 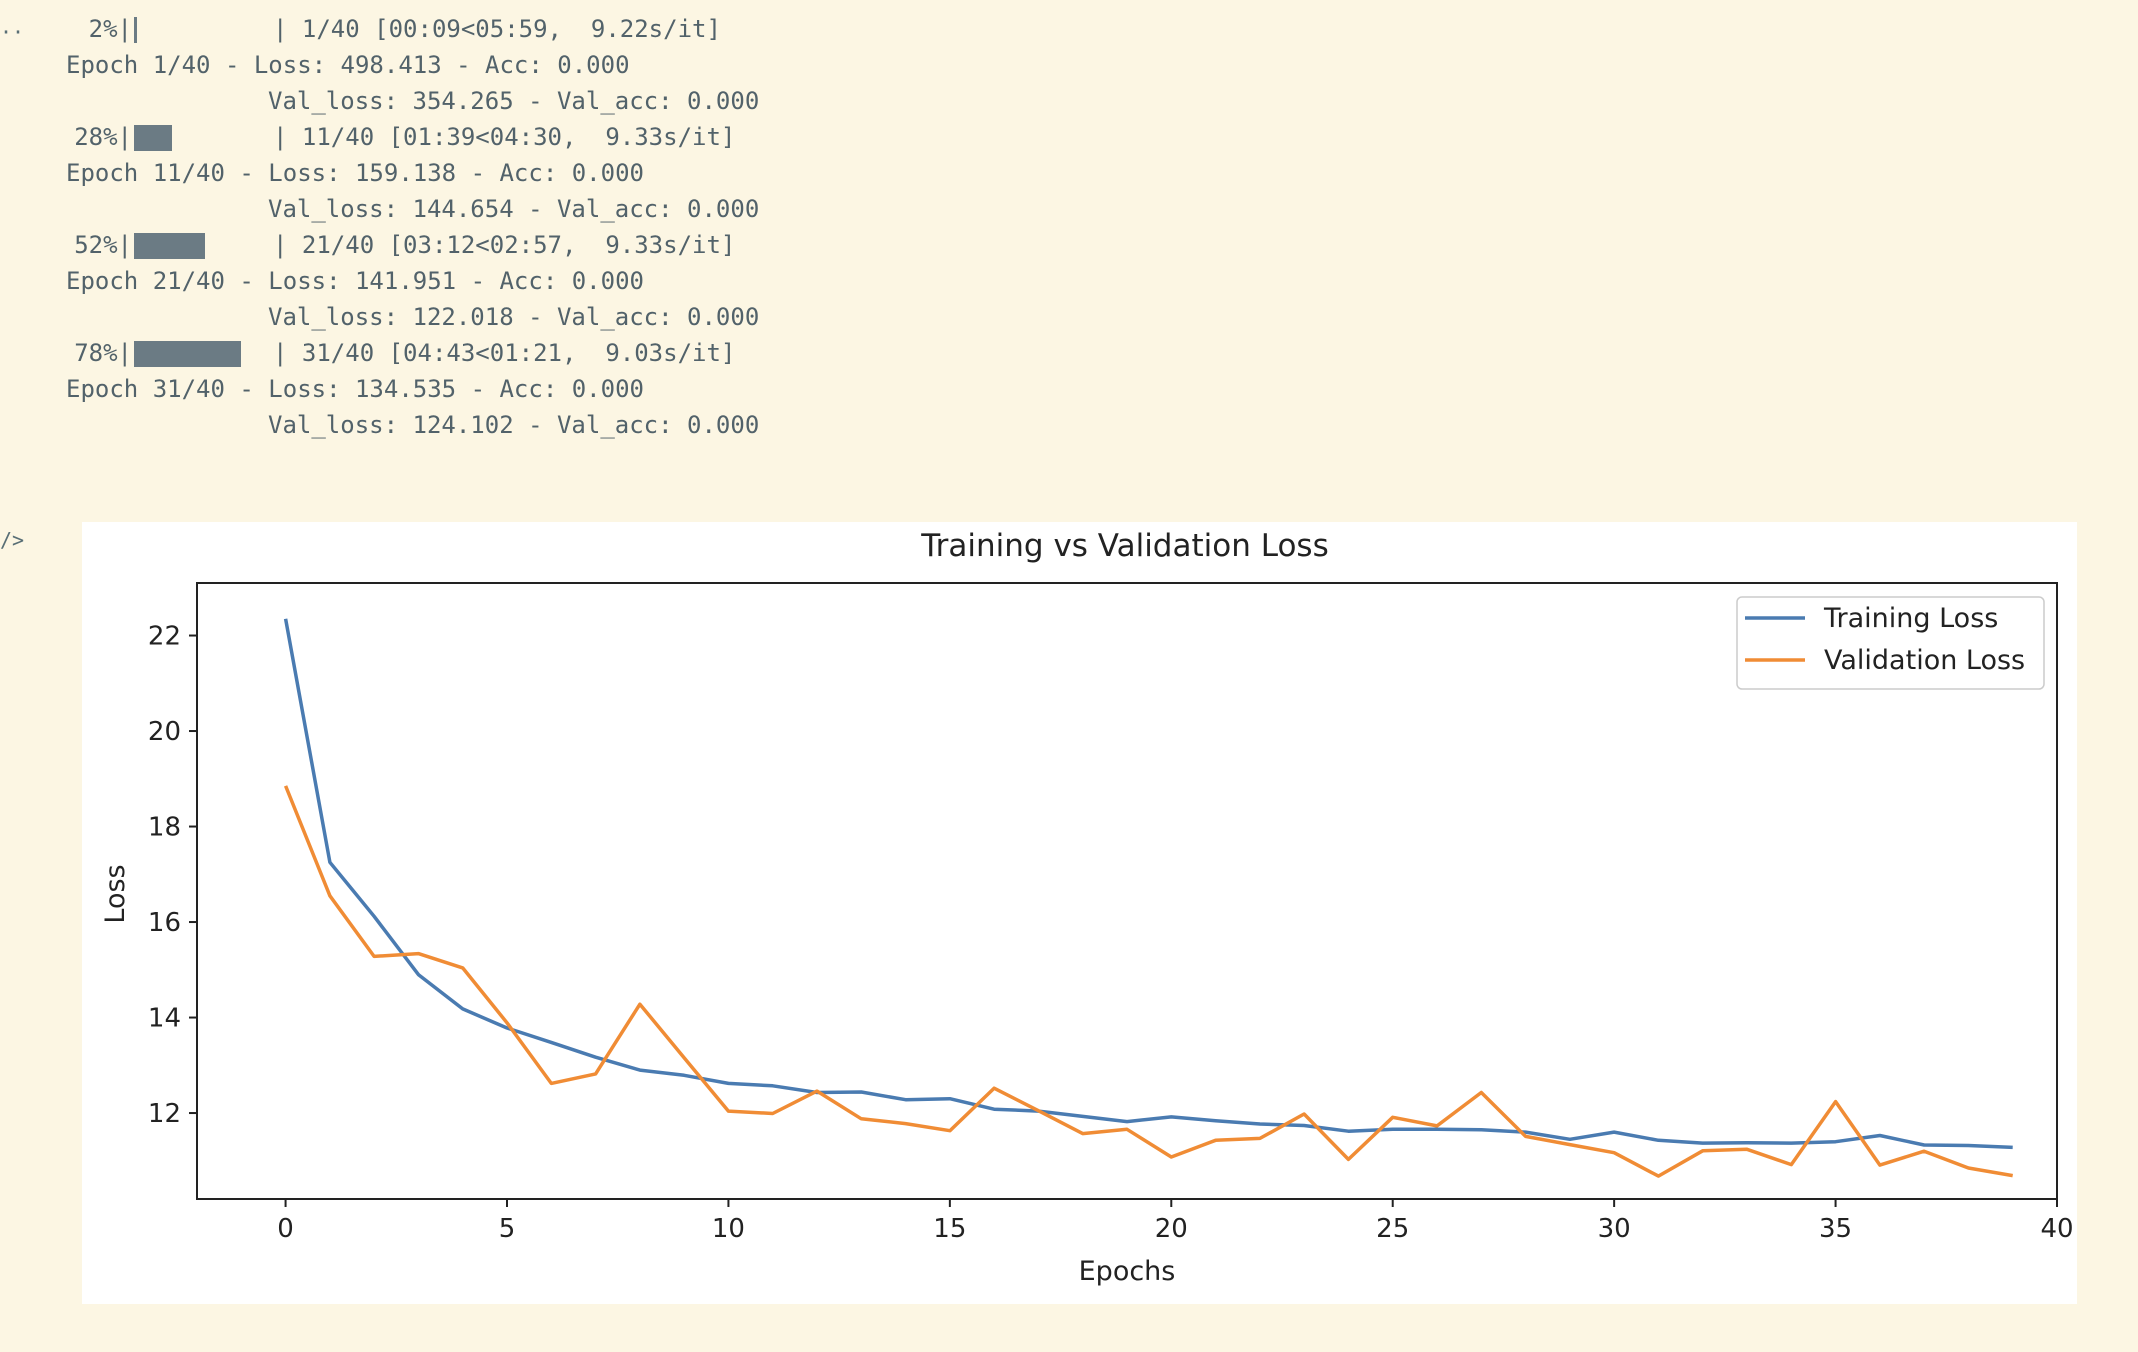 I want to click on x-axis: 0 5 10 15 20 25 30 35 40, so click(x=1175, y=1221).